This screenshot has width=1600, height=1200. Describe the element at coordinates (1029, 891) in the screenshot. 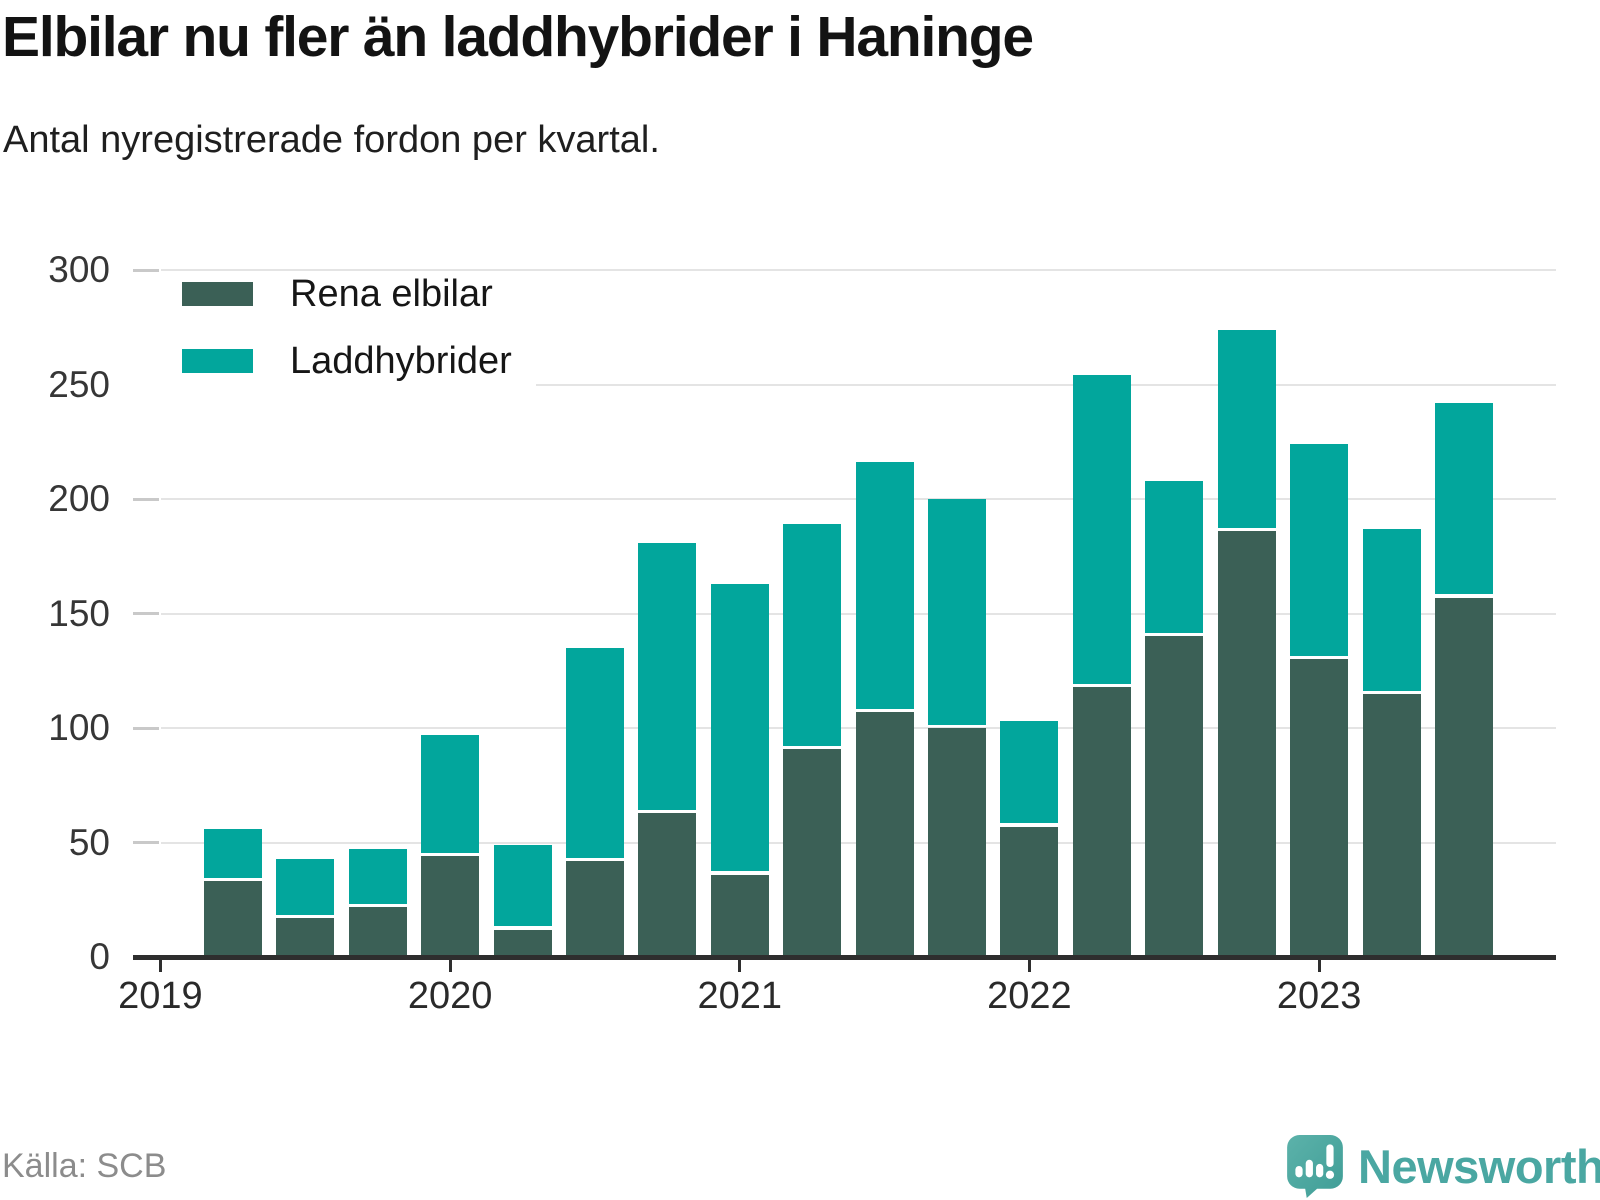

I see `bar-rena-elbilar-2022K1` at that location.